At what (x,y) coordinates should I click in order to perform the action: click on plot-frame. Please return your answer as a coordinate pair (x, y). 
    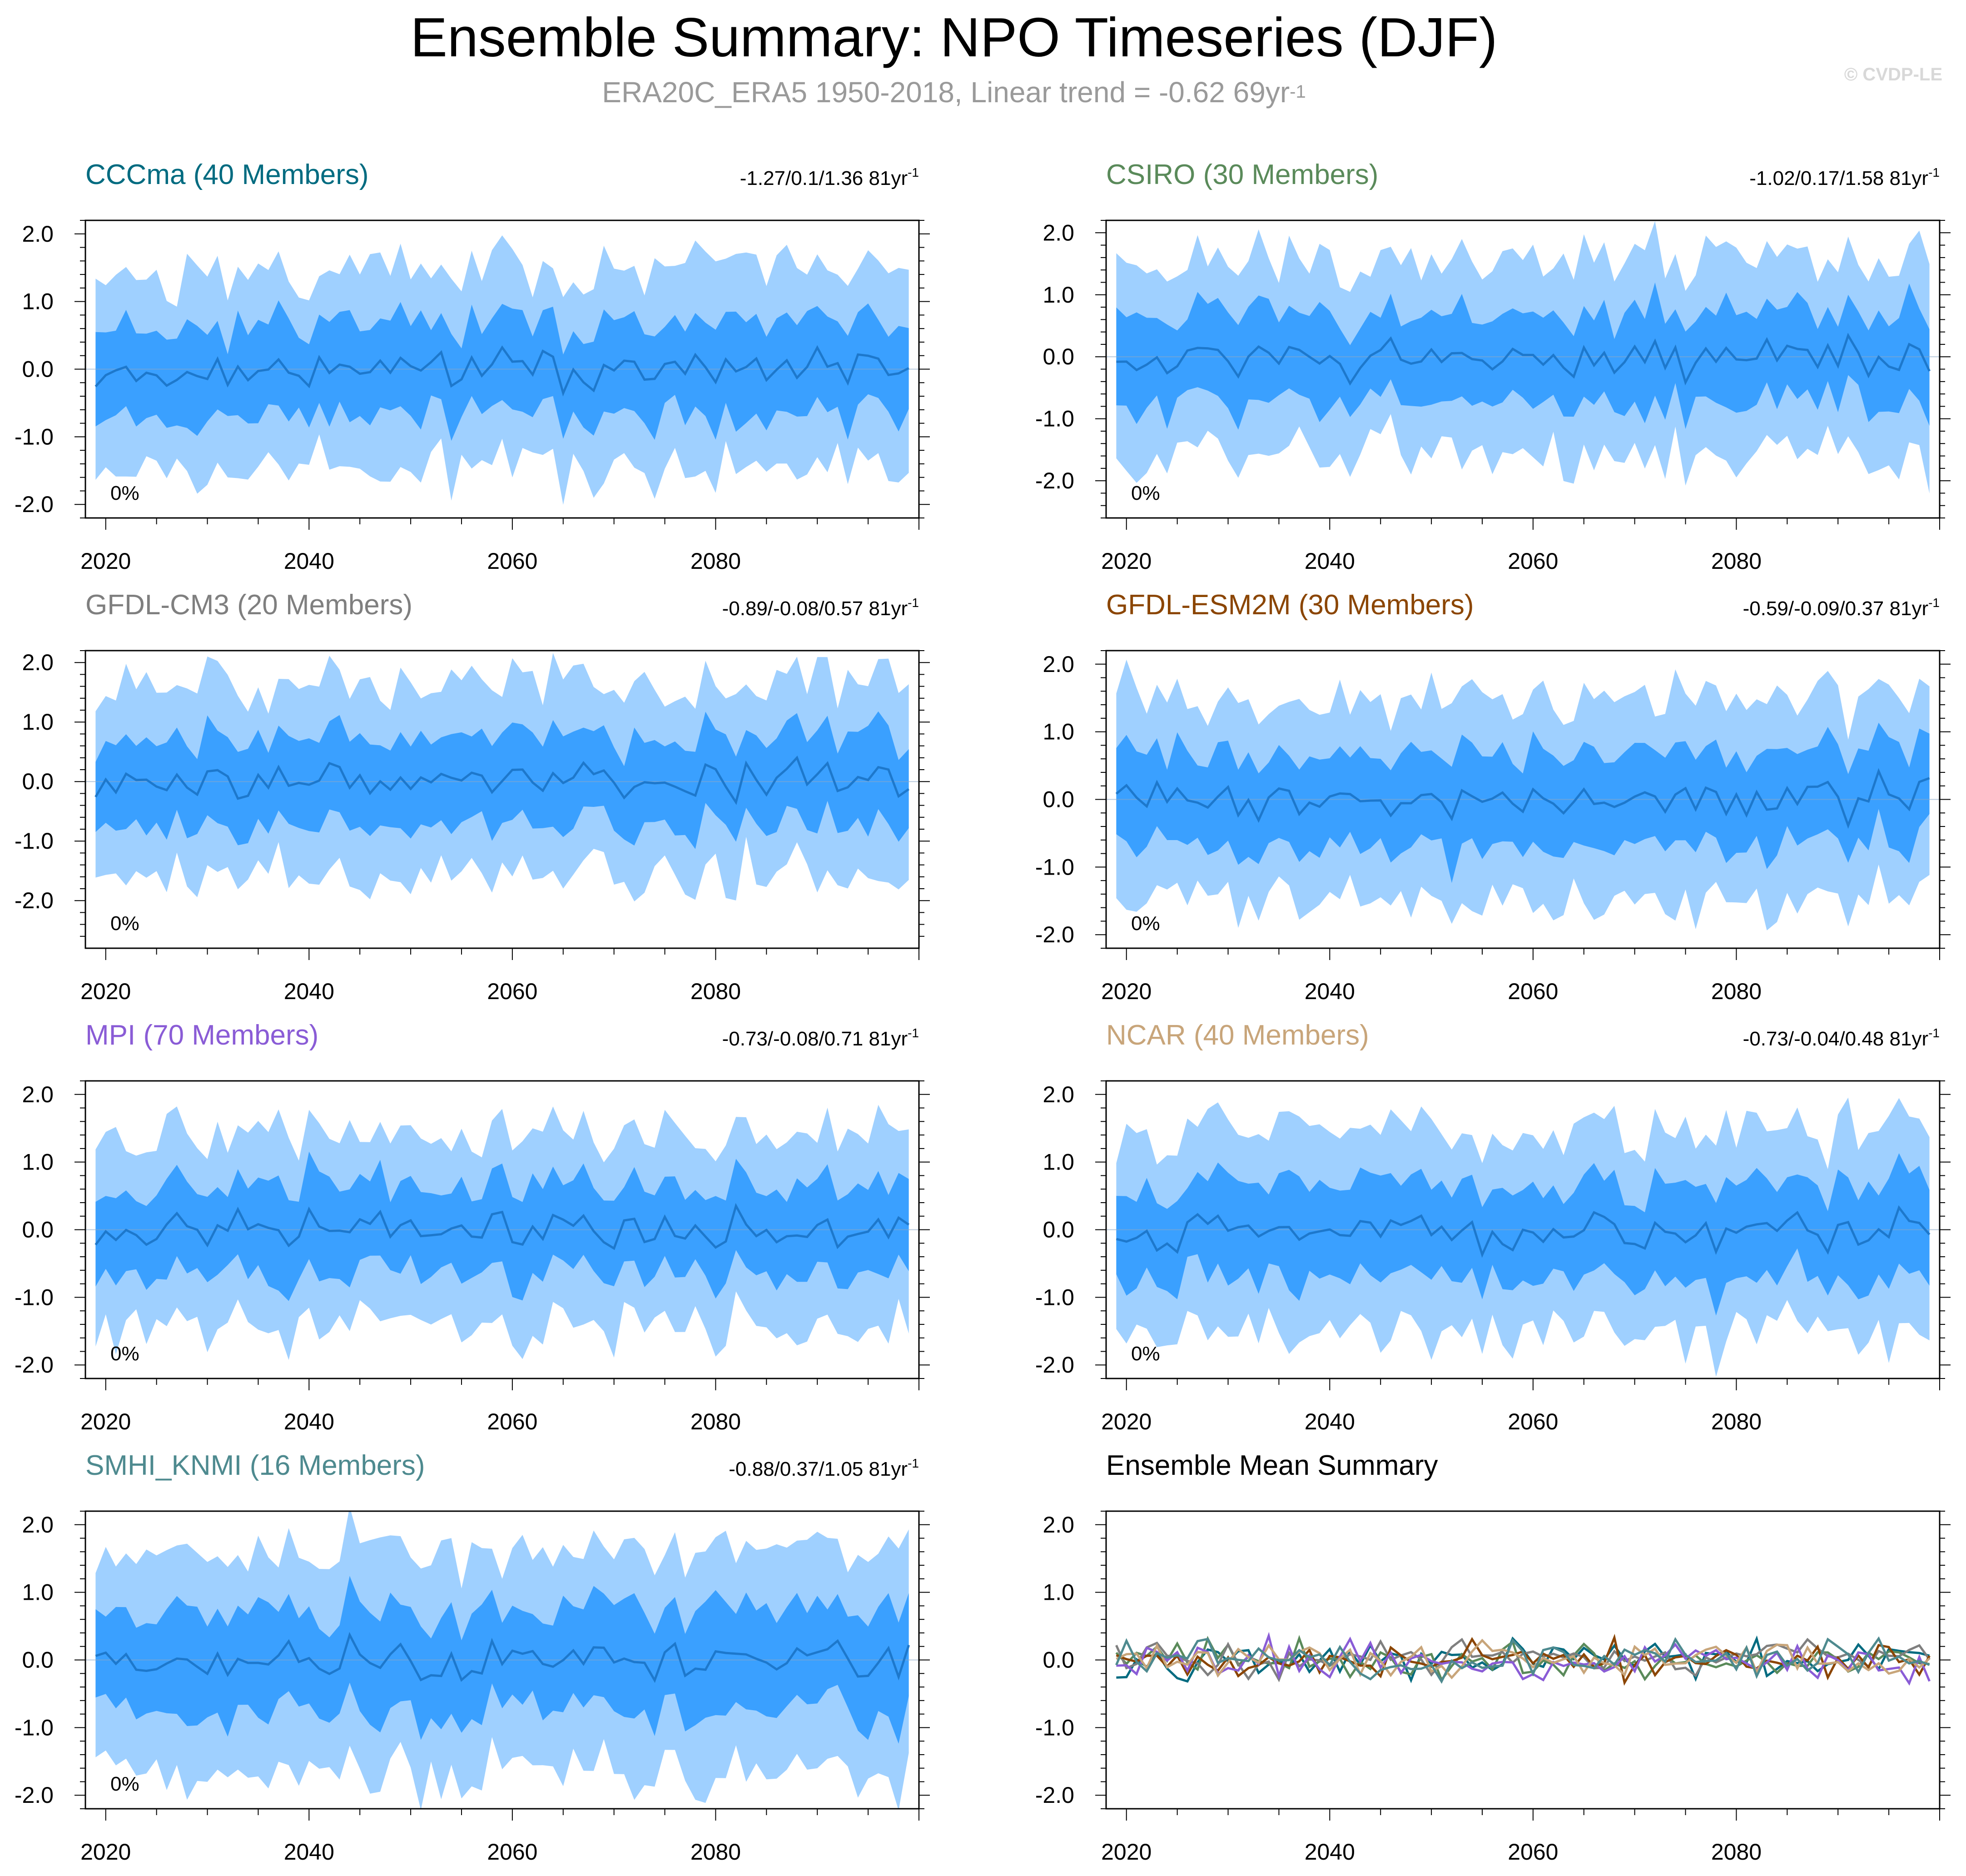
    Looking at the image, I should click on (502, 799).